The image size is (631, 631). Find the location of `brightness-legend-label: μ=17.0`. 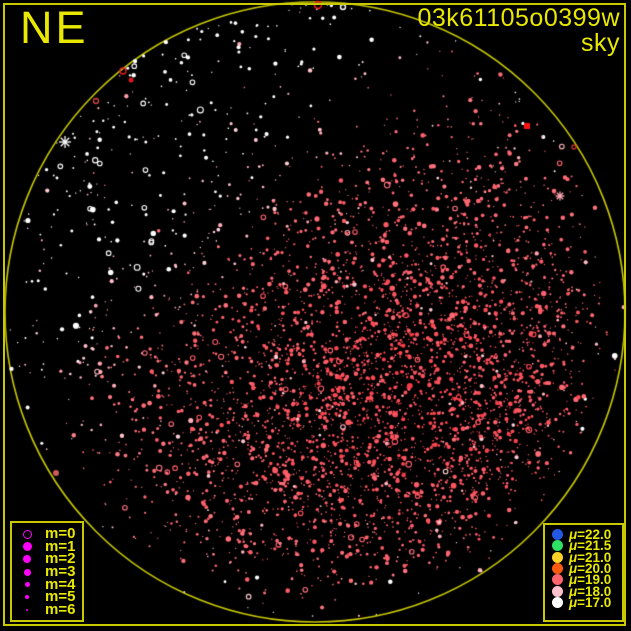

brightness-legend-label: μ=17.0 is located at coordinates (590, 602).